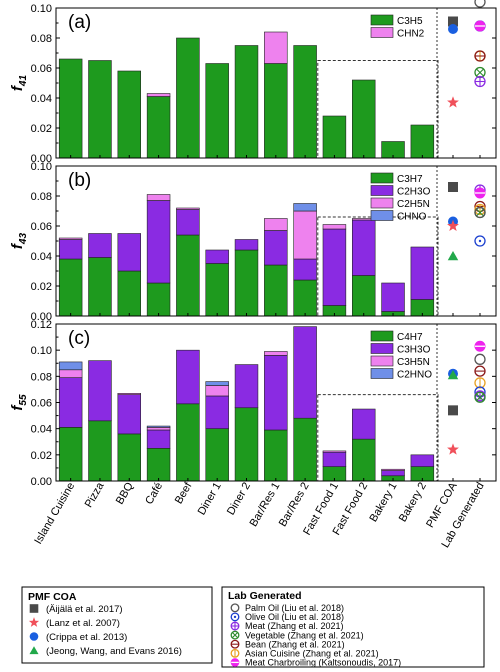 The width and height of the screenshot is (500, 672). What do you see at coordinates (246, 102) in the screenshot?
I see `bar-diner-2-c3h5` at bounding box center [246, 102].